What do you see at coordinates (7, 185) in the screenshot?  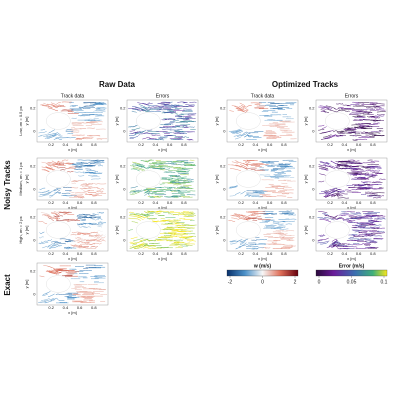 I see `noisy-group-label: Noisy Tracks` at bounding box center [7, 185].